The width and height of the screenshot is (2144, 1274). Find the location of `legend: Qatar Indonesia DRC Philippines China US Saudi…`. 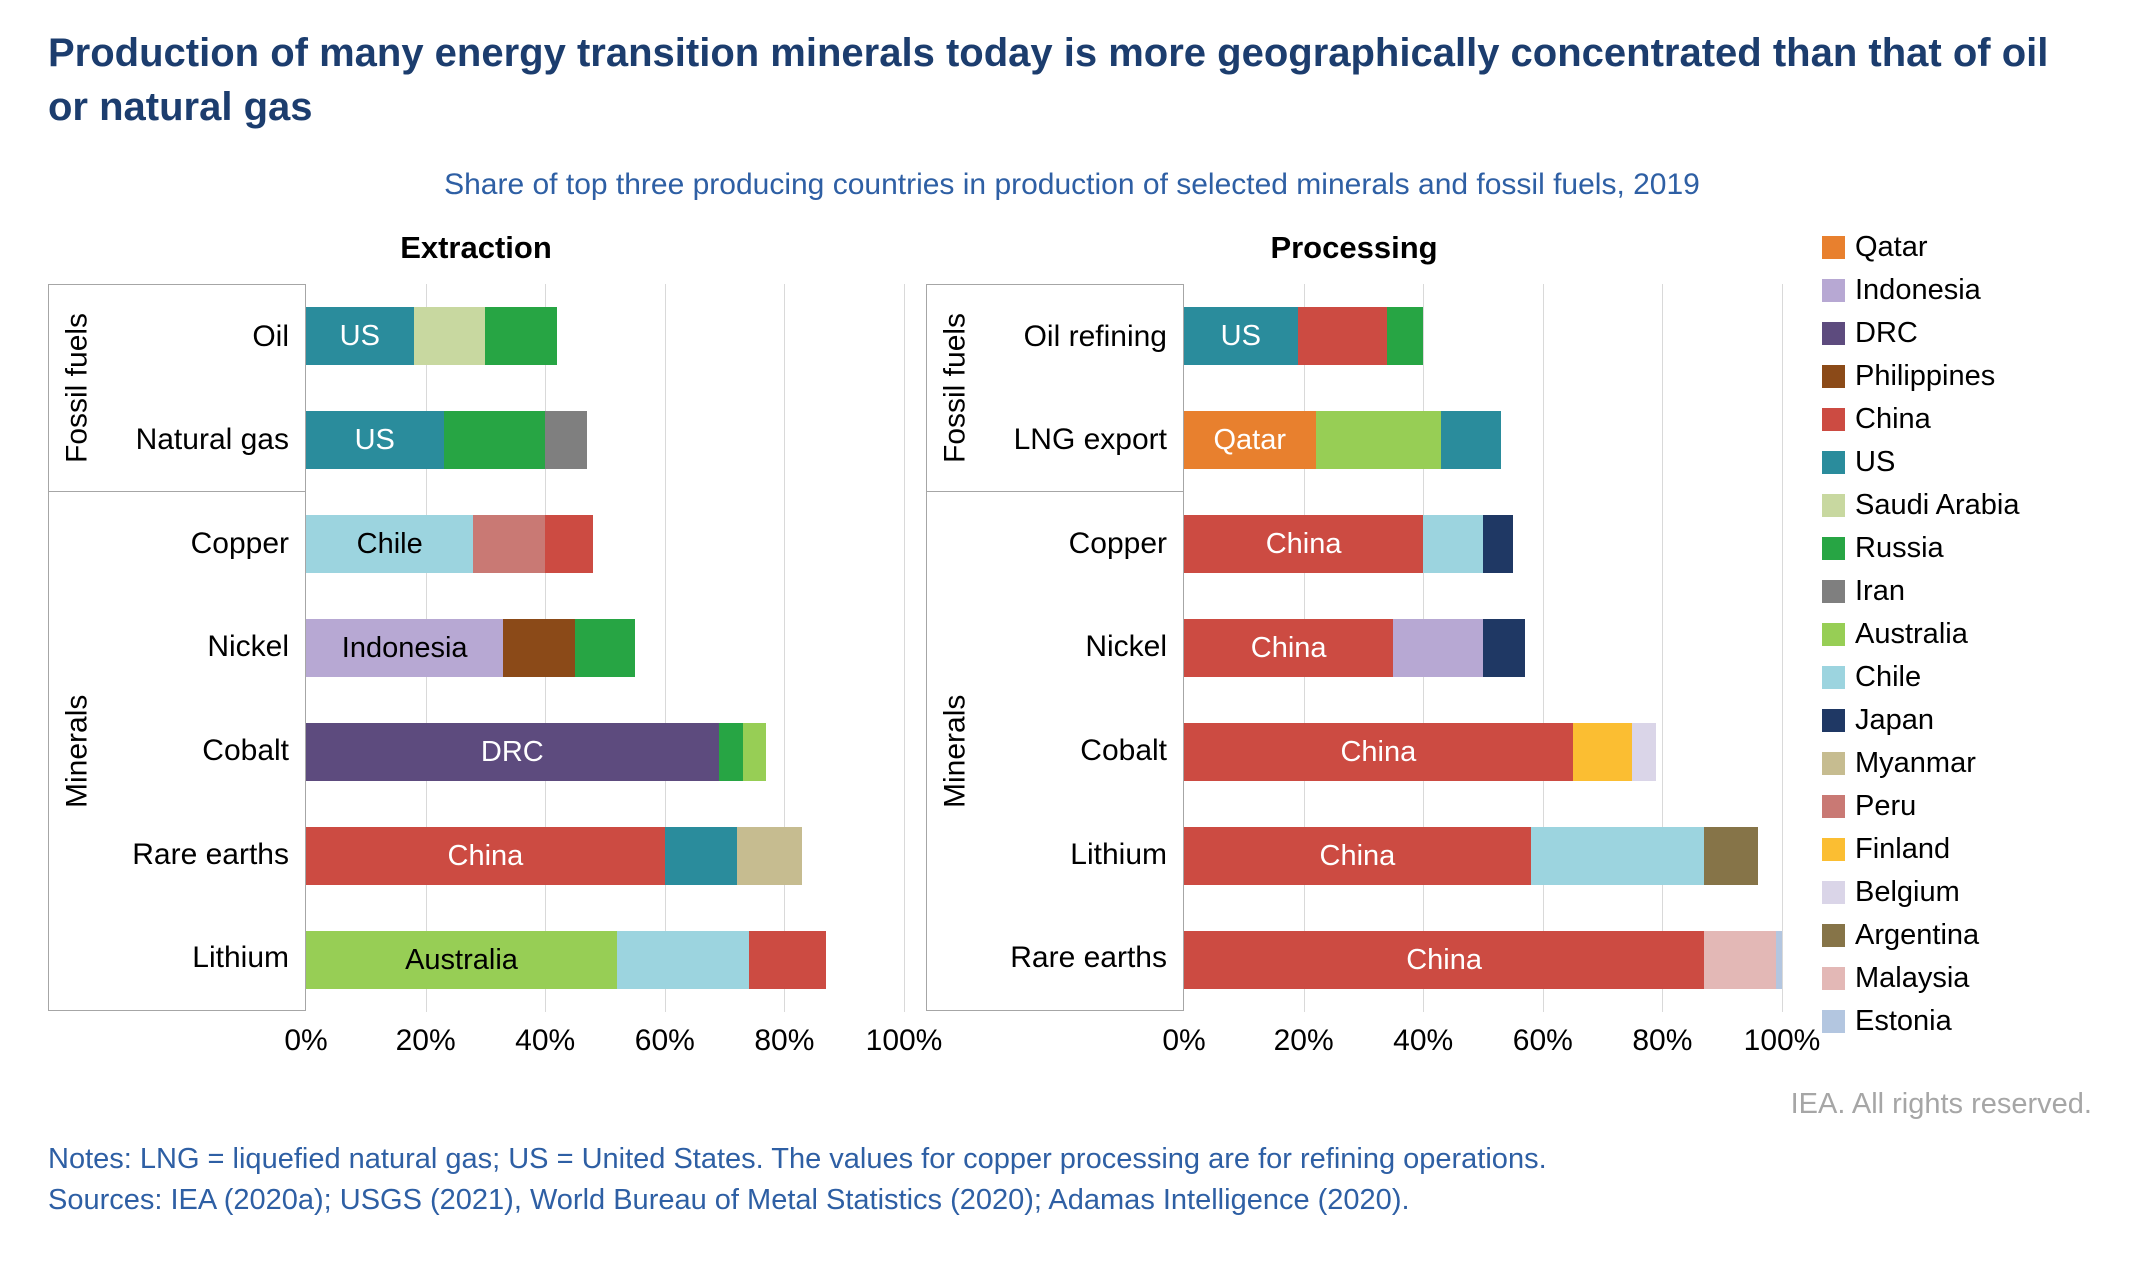

legend: Qatar Indonesia DRC Philippines China US Saudi… is located at coordinates (1962, 633).